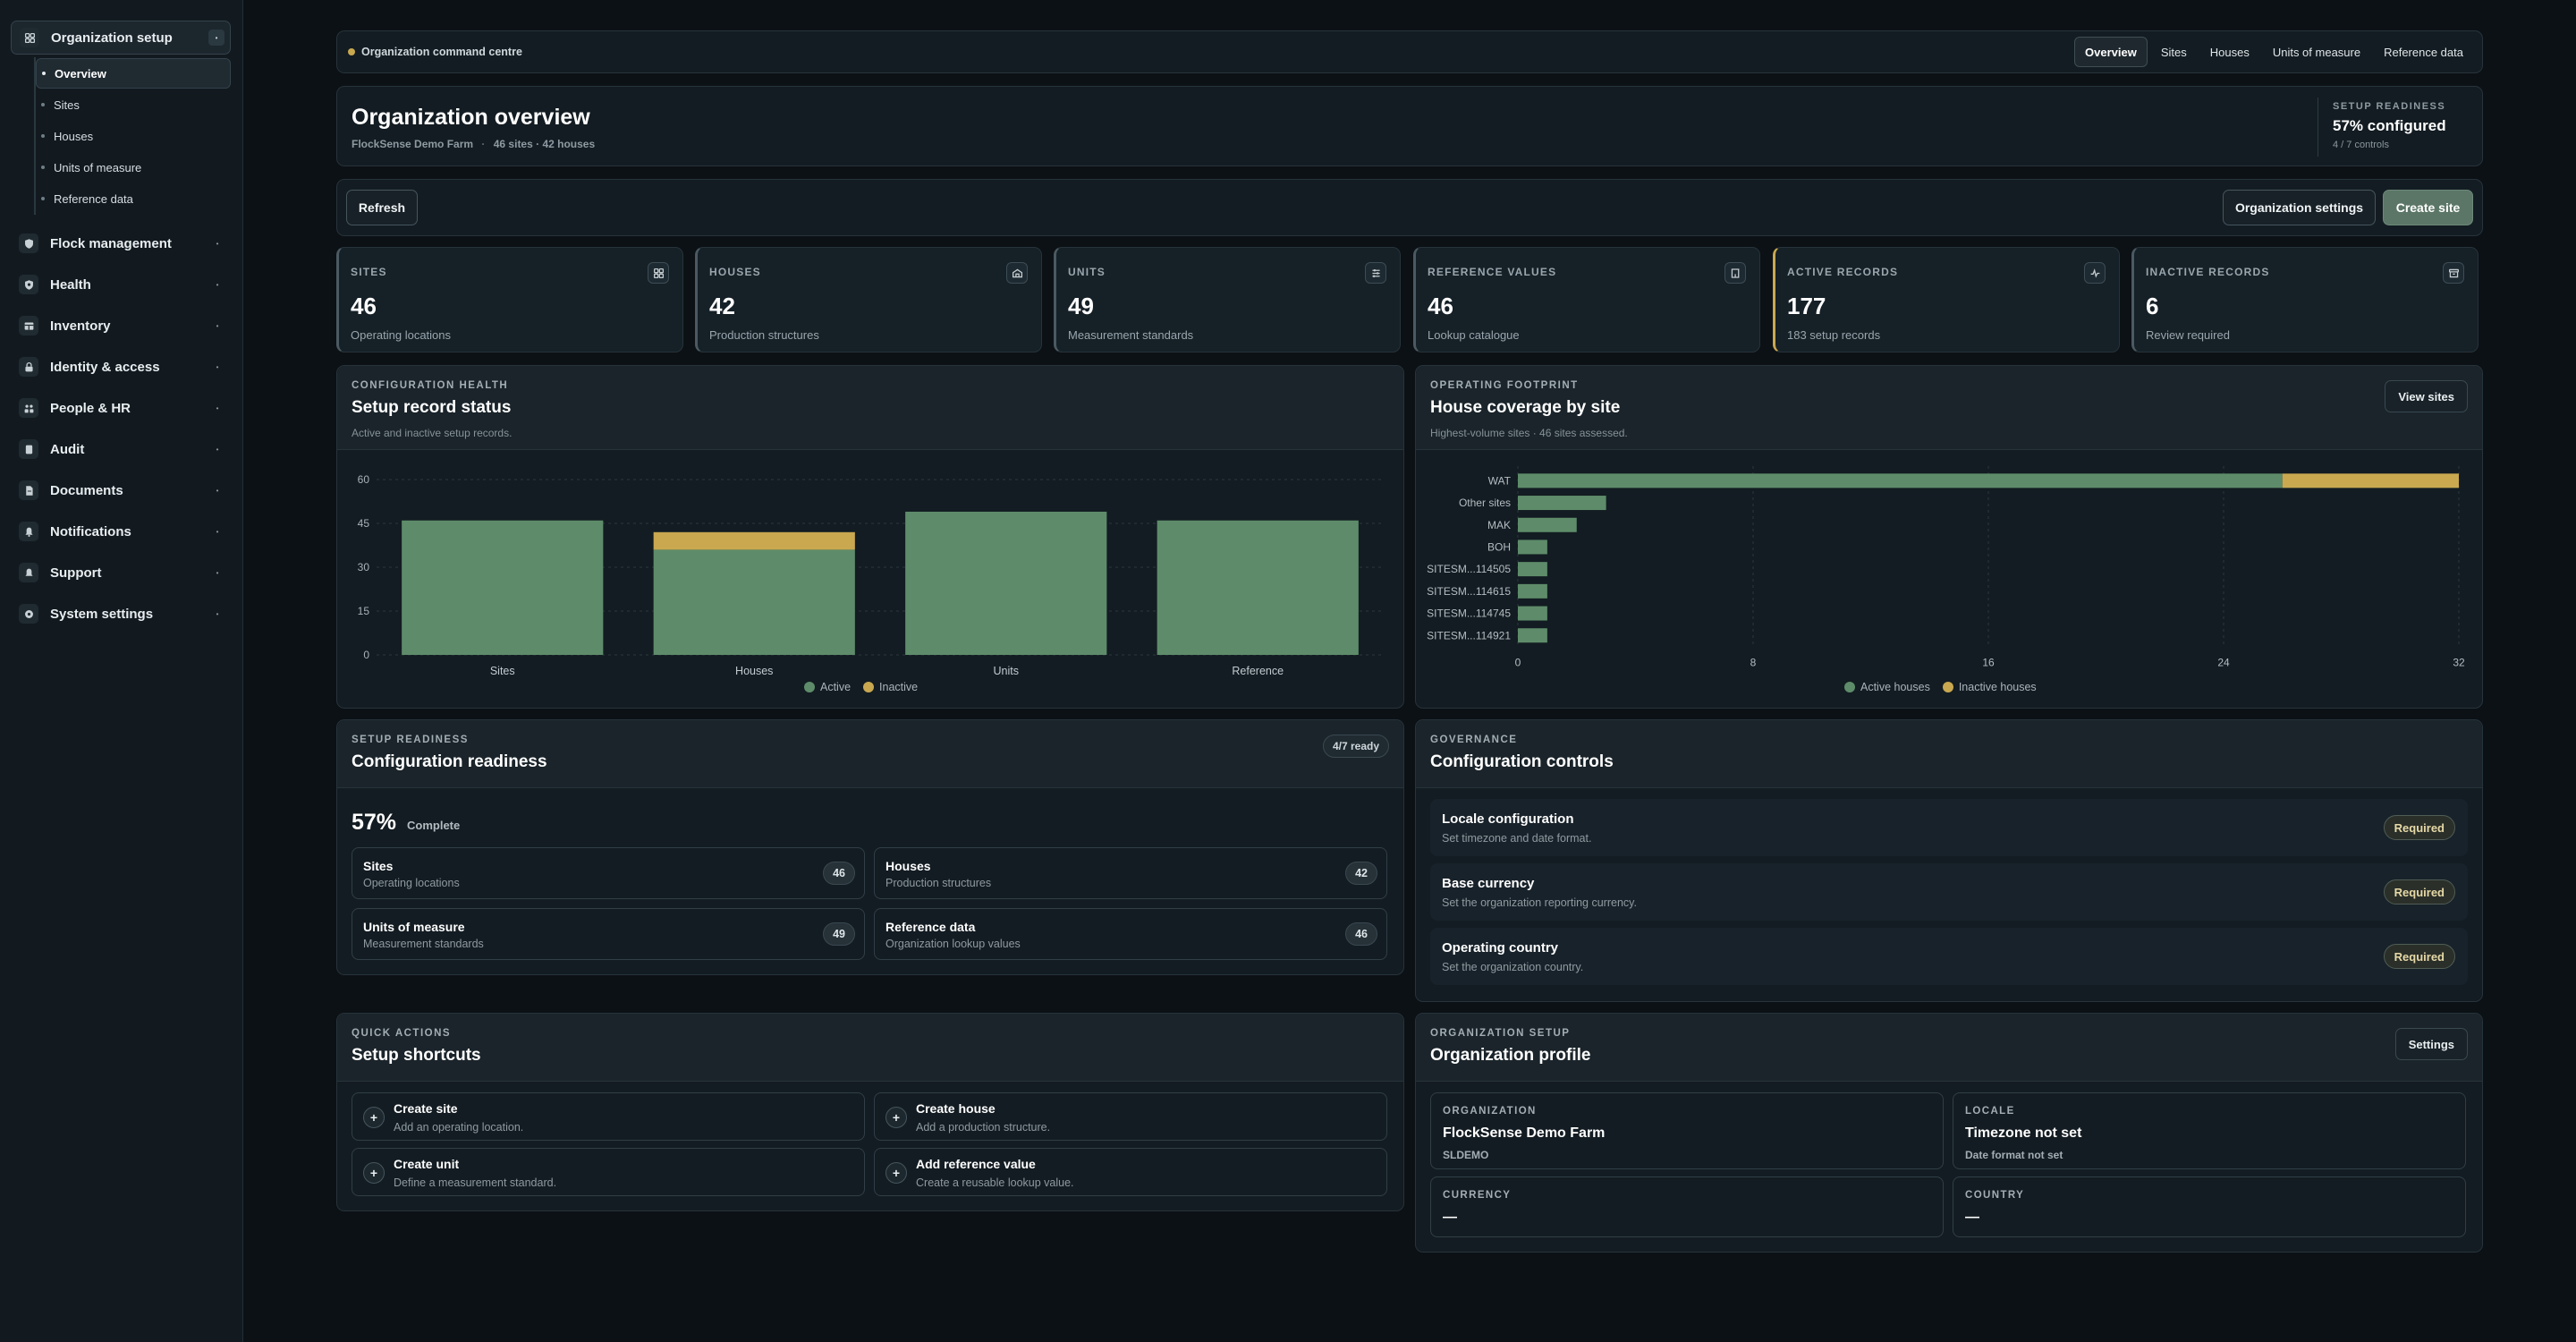 The height and width of the screenshot is (1342, 2576). Describe the element at coordinates (1361, 934) in the screenshot. I see `readiness-item-count: 46` at that location.